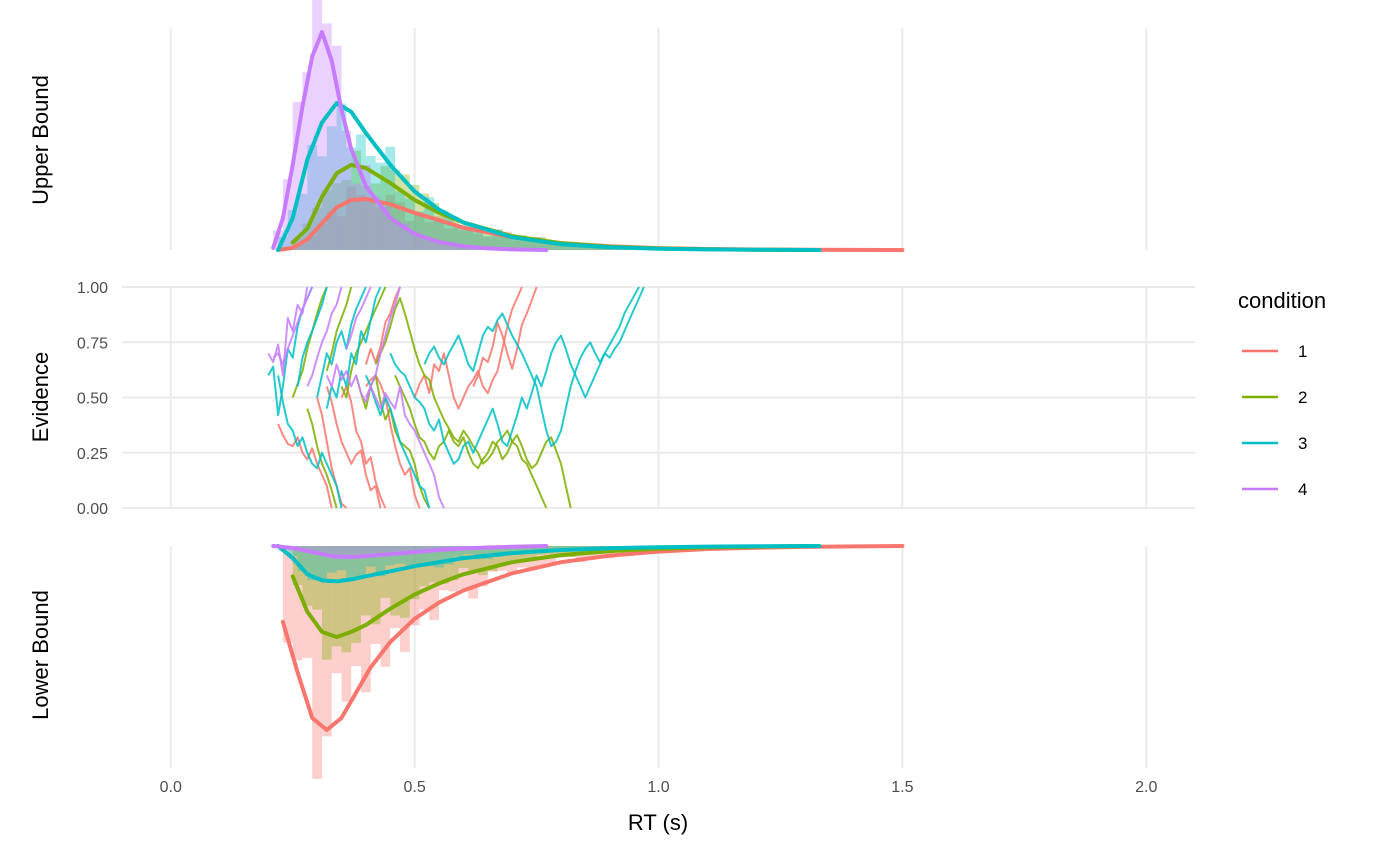 The height and width of the screenshot is (865, 1400). I want to click on lower-density-c4, so click(410, 552).